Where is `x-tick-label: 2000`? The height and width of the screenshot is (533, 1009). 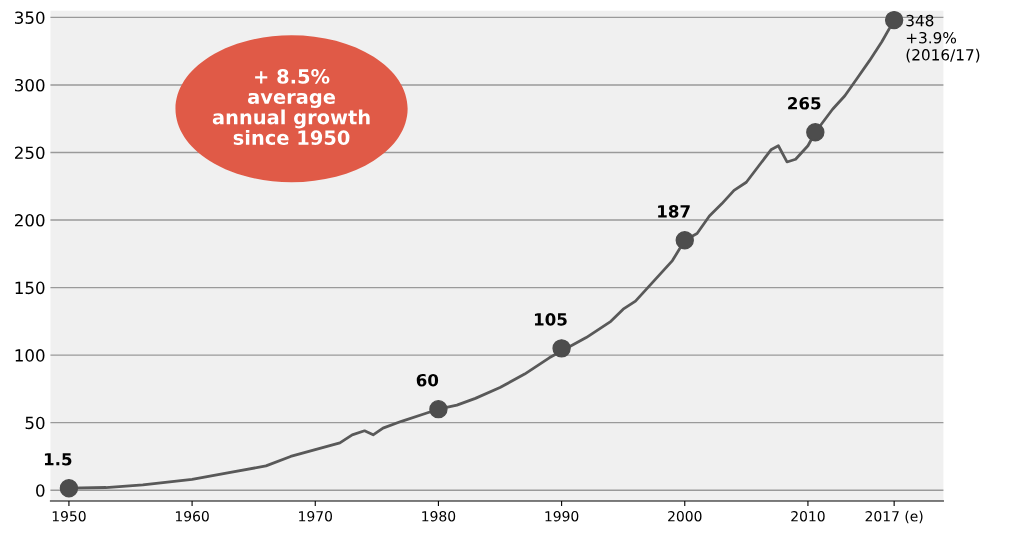
x-tick-label: 2000 is located at coordinates (685, 516).